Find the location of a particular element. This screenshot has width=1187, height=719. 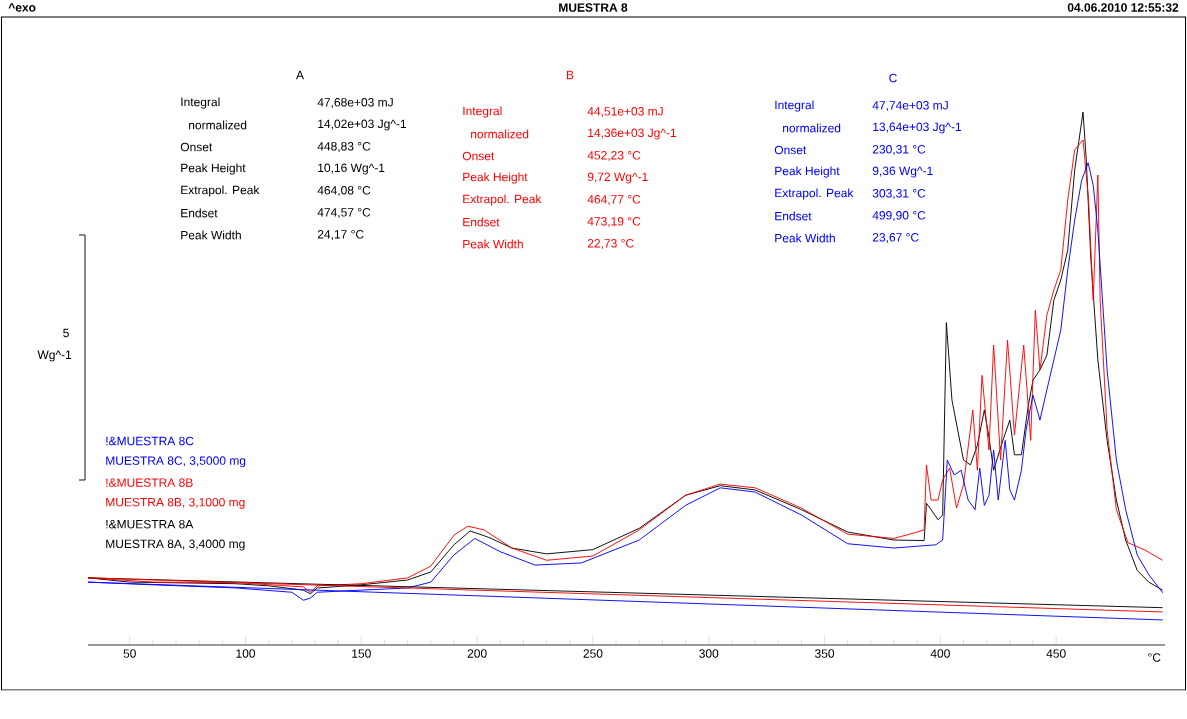

annotation: 499,90 °C is located at coordinates (899, 216).